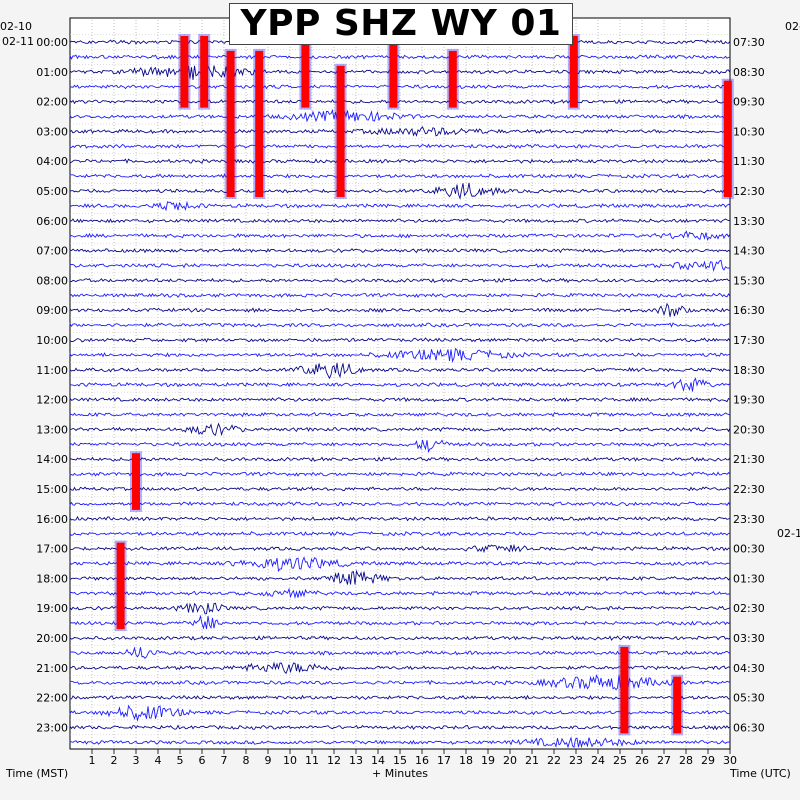 The width and height of the screenshot is (800, 800). Describe the element at coordinates (92, 760) in the screenshot. I see `x-tick-label: 1` at that location.